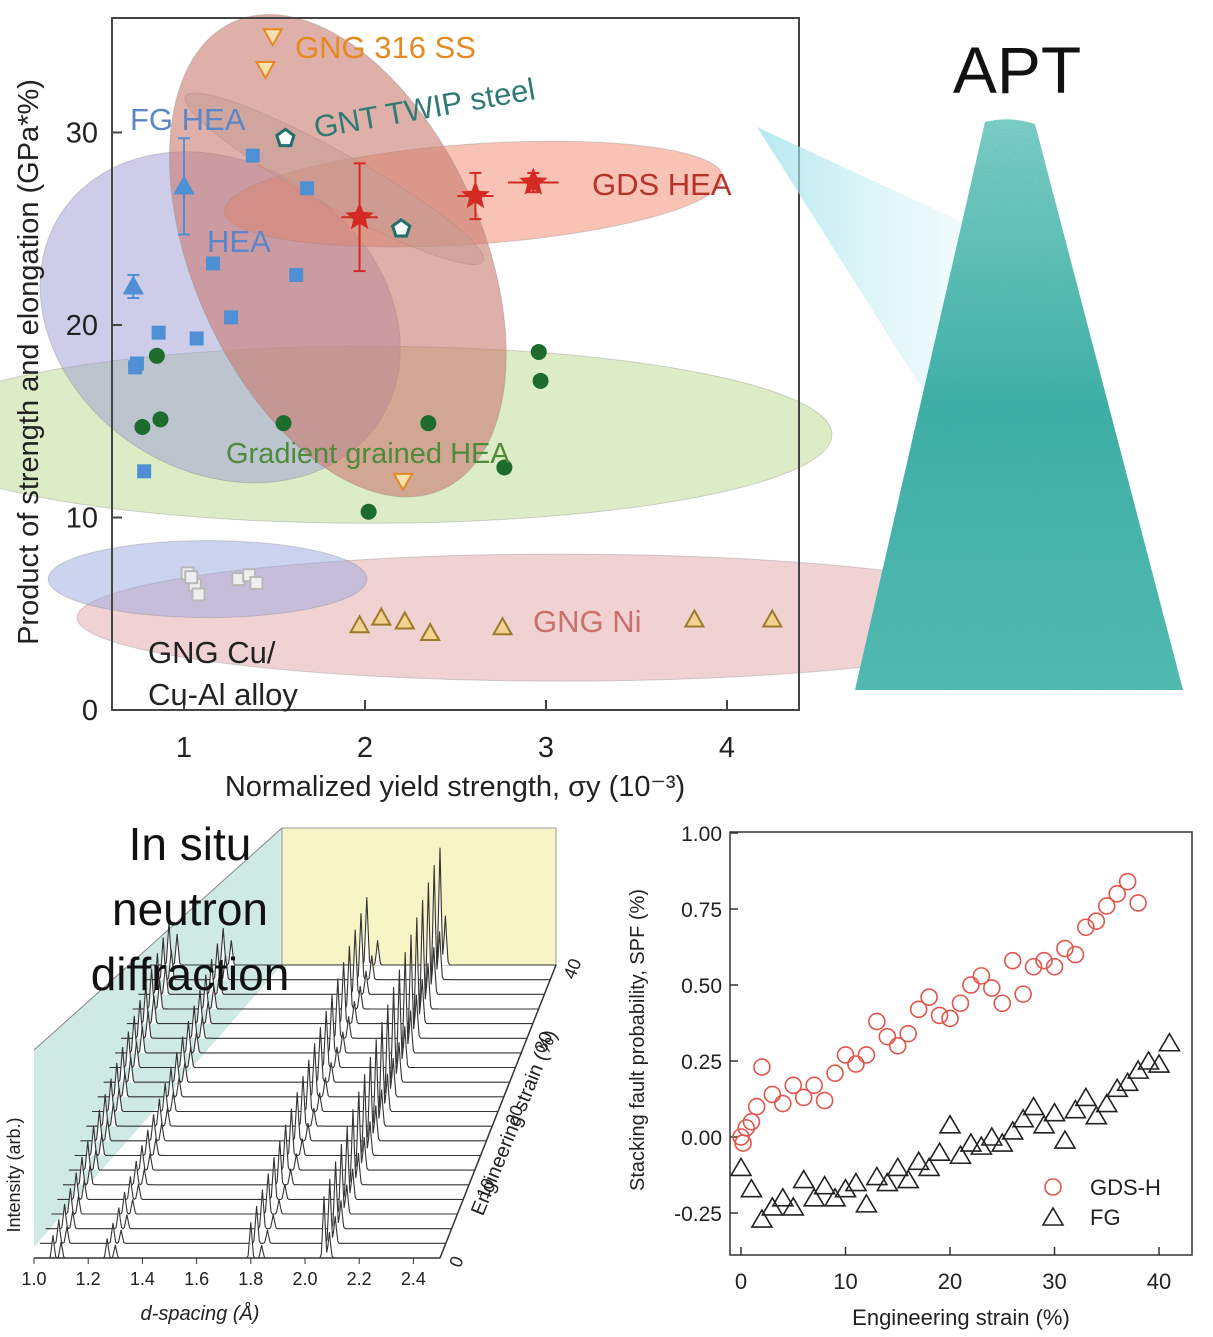 This screenshot has width=1213, height=1337. I want to click on chart2-xlabel: d-spacing (Å), so click(200, 1313).